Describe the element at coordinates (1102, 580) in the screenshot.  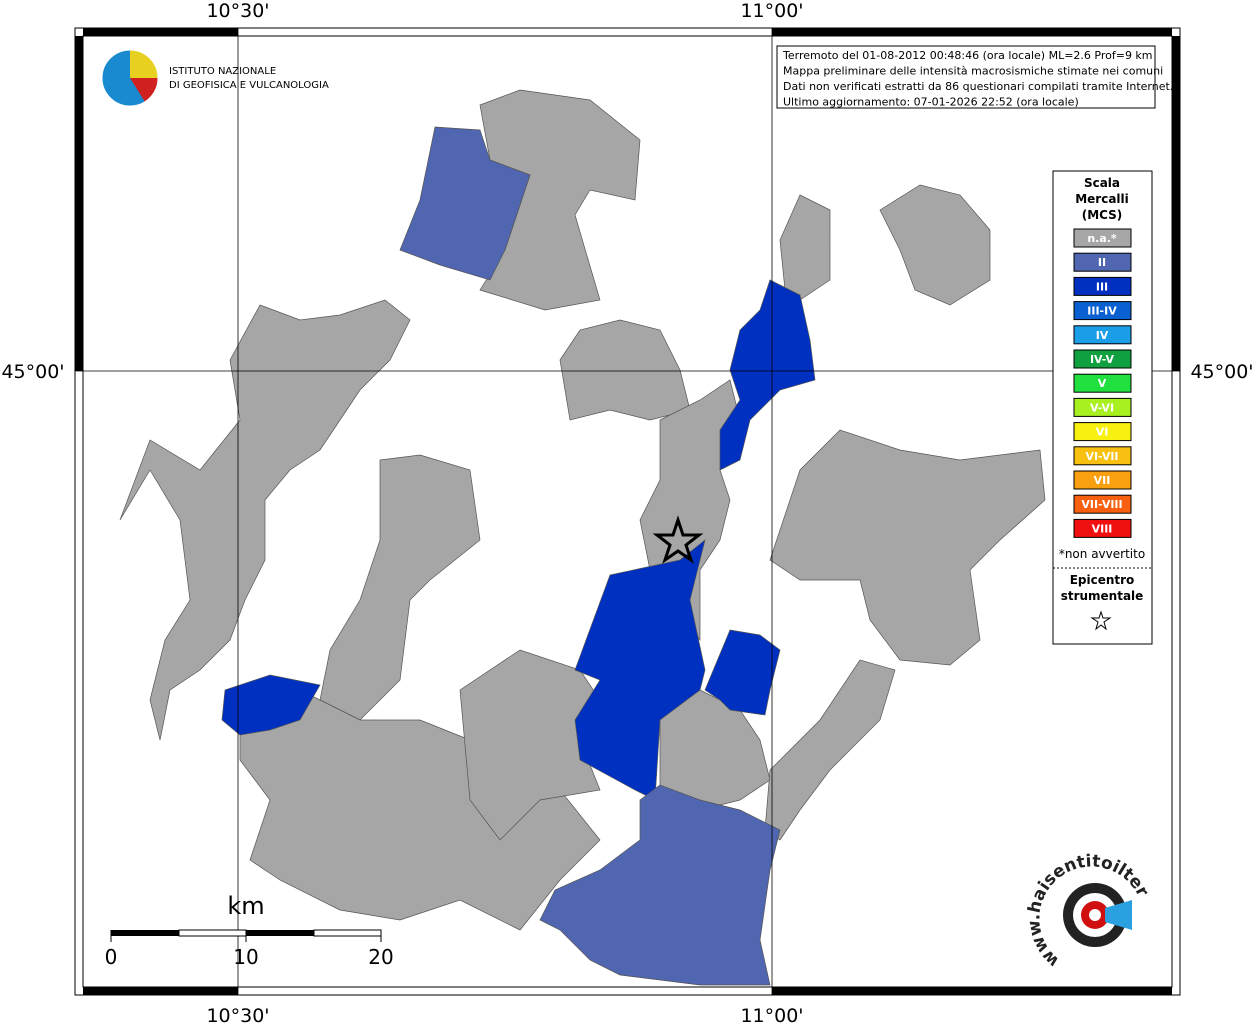
I see `legend-epicenter: Epicentro` at that location.